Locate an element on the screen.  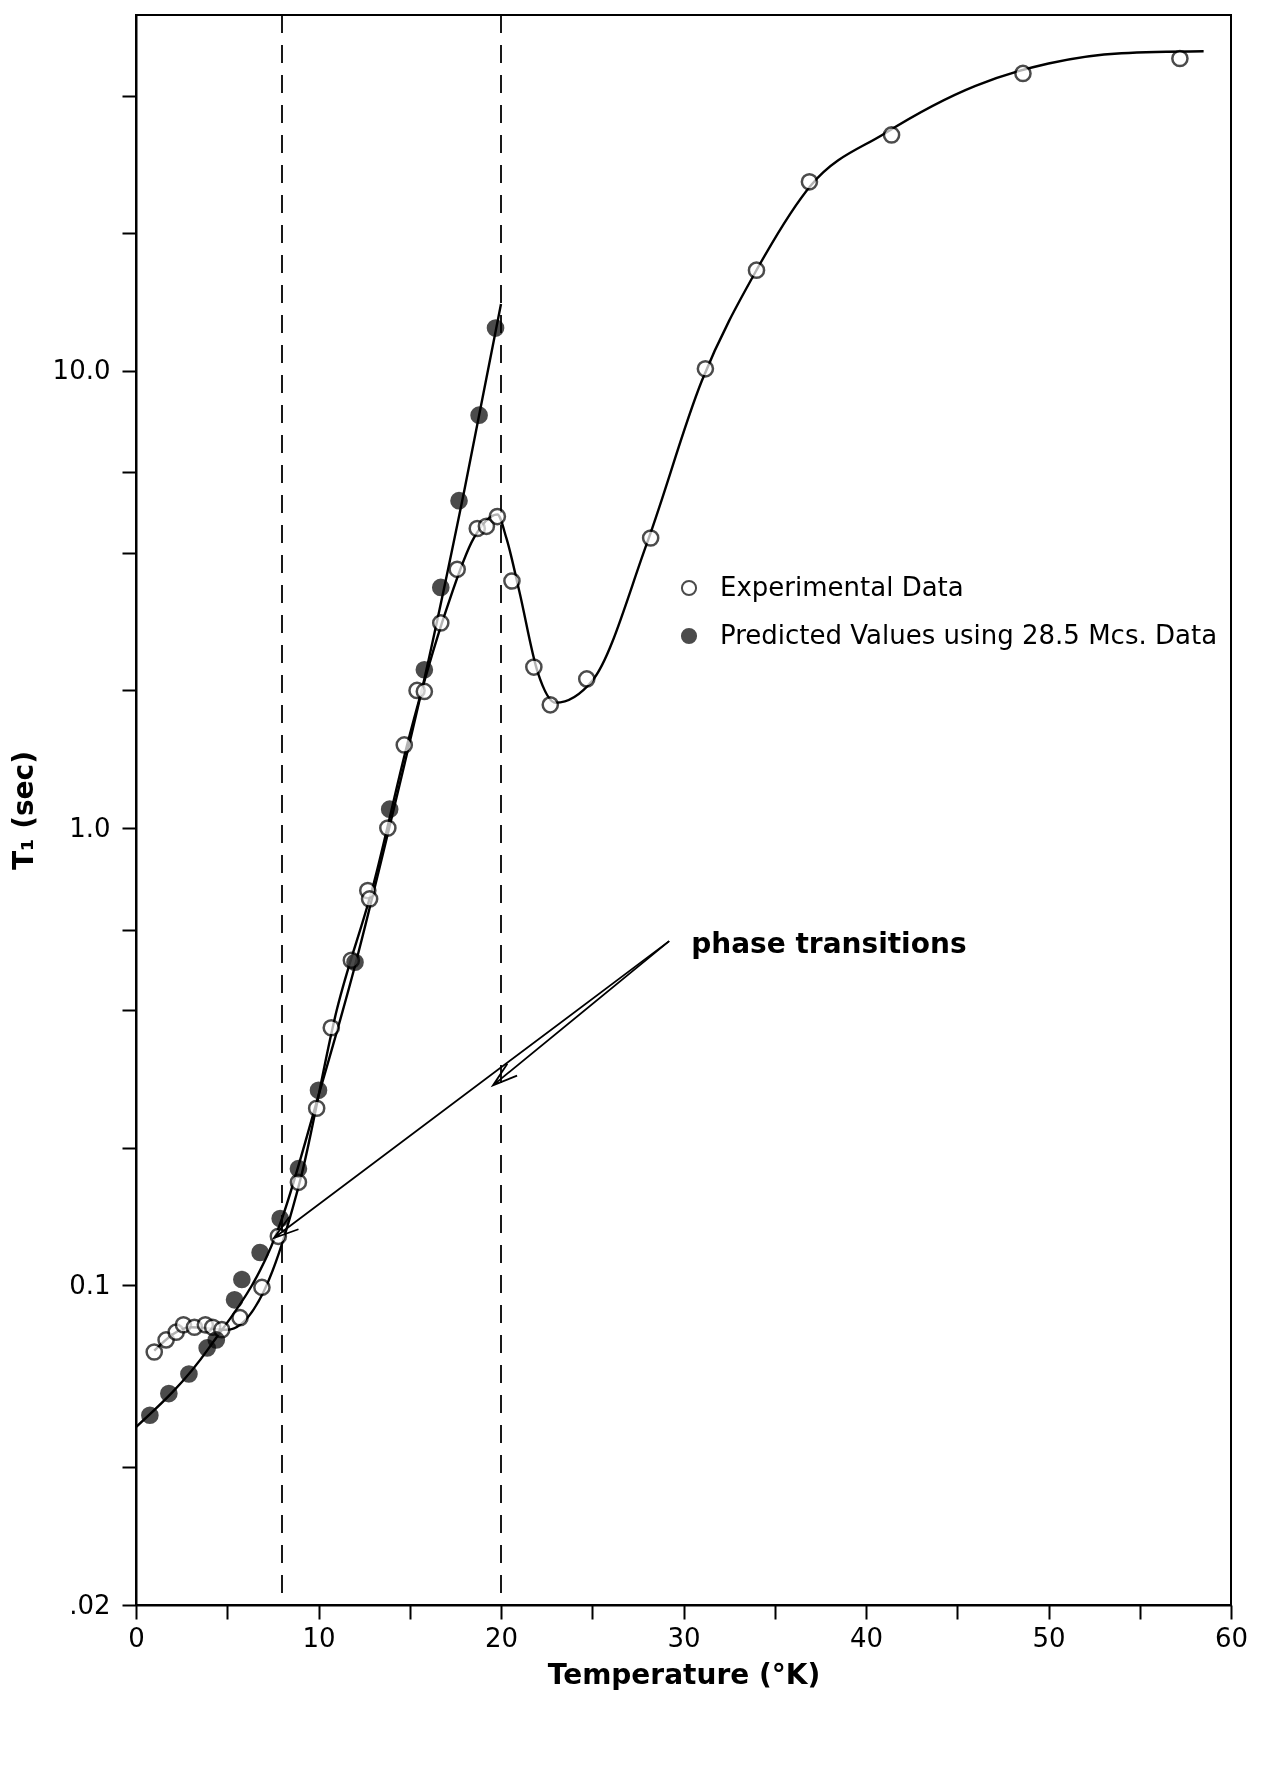
legend-label: Predicted Values using 28.5 Mcs. Data is located at coordinates (969, 635).